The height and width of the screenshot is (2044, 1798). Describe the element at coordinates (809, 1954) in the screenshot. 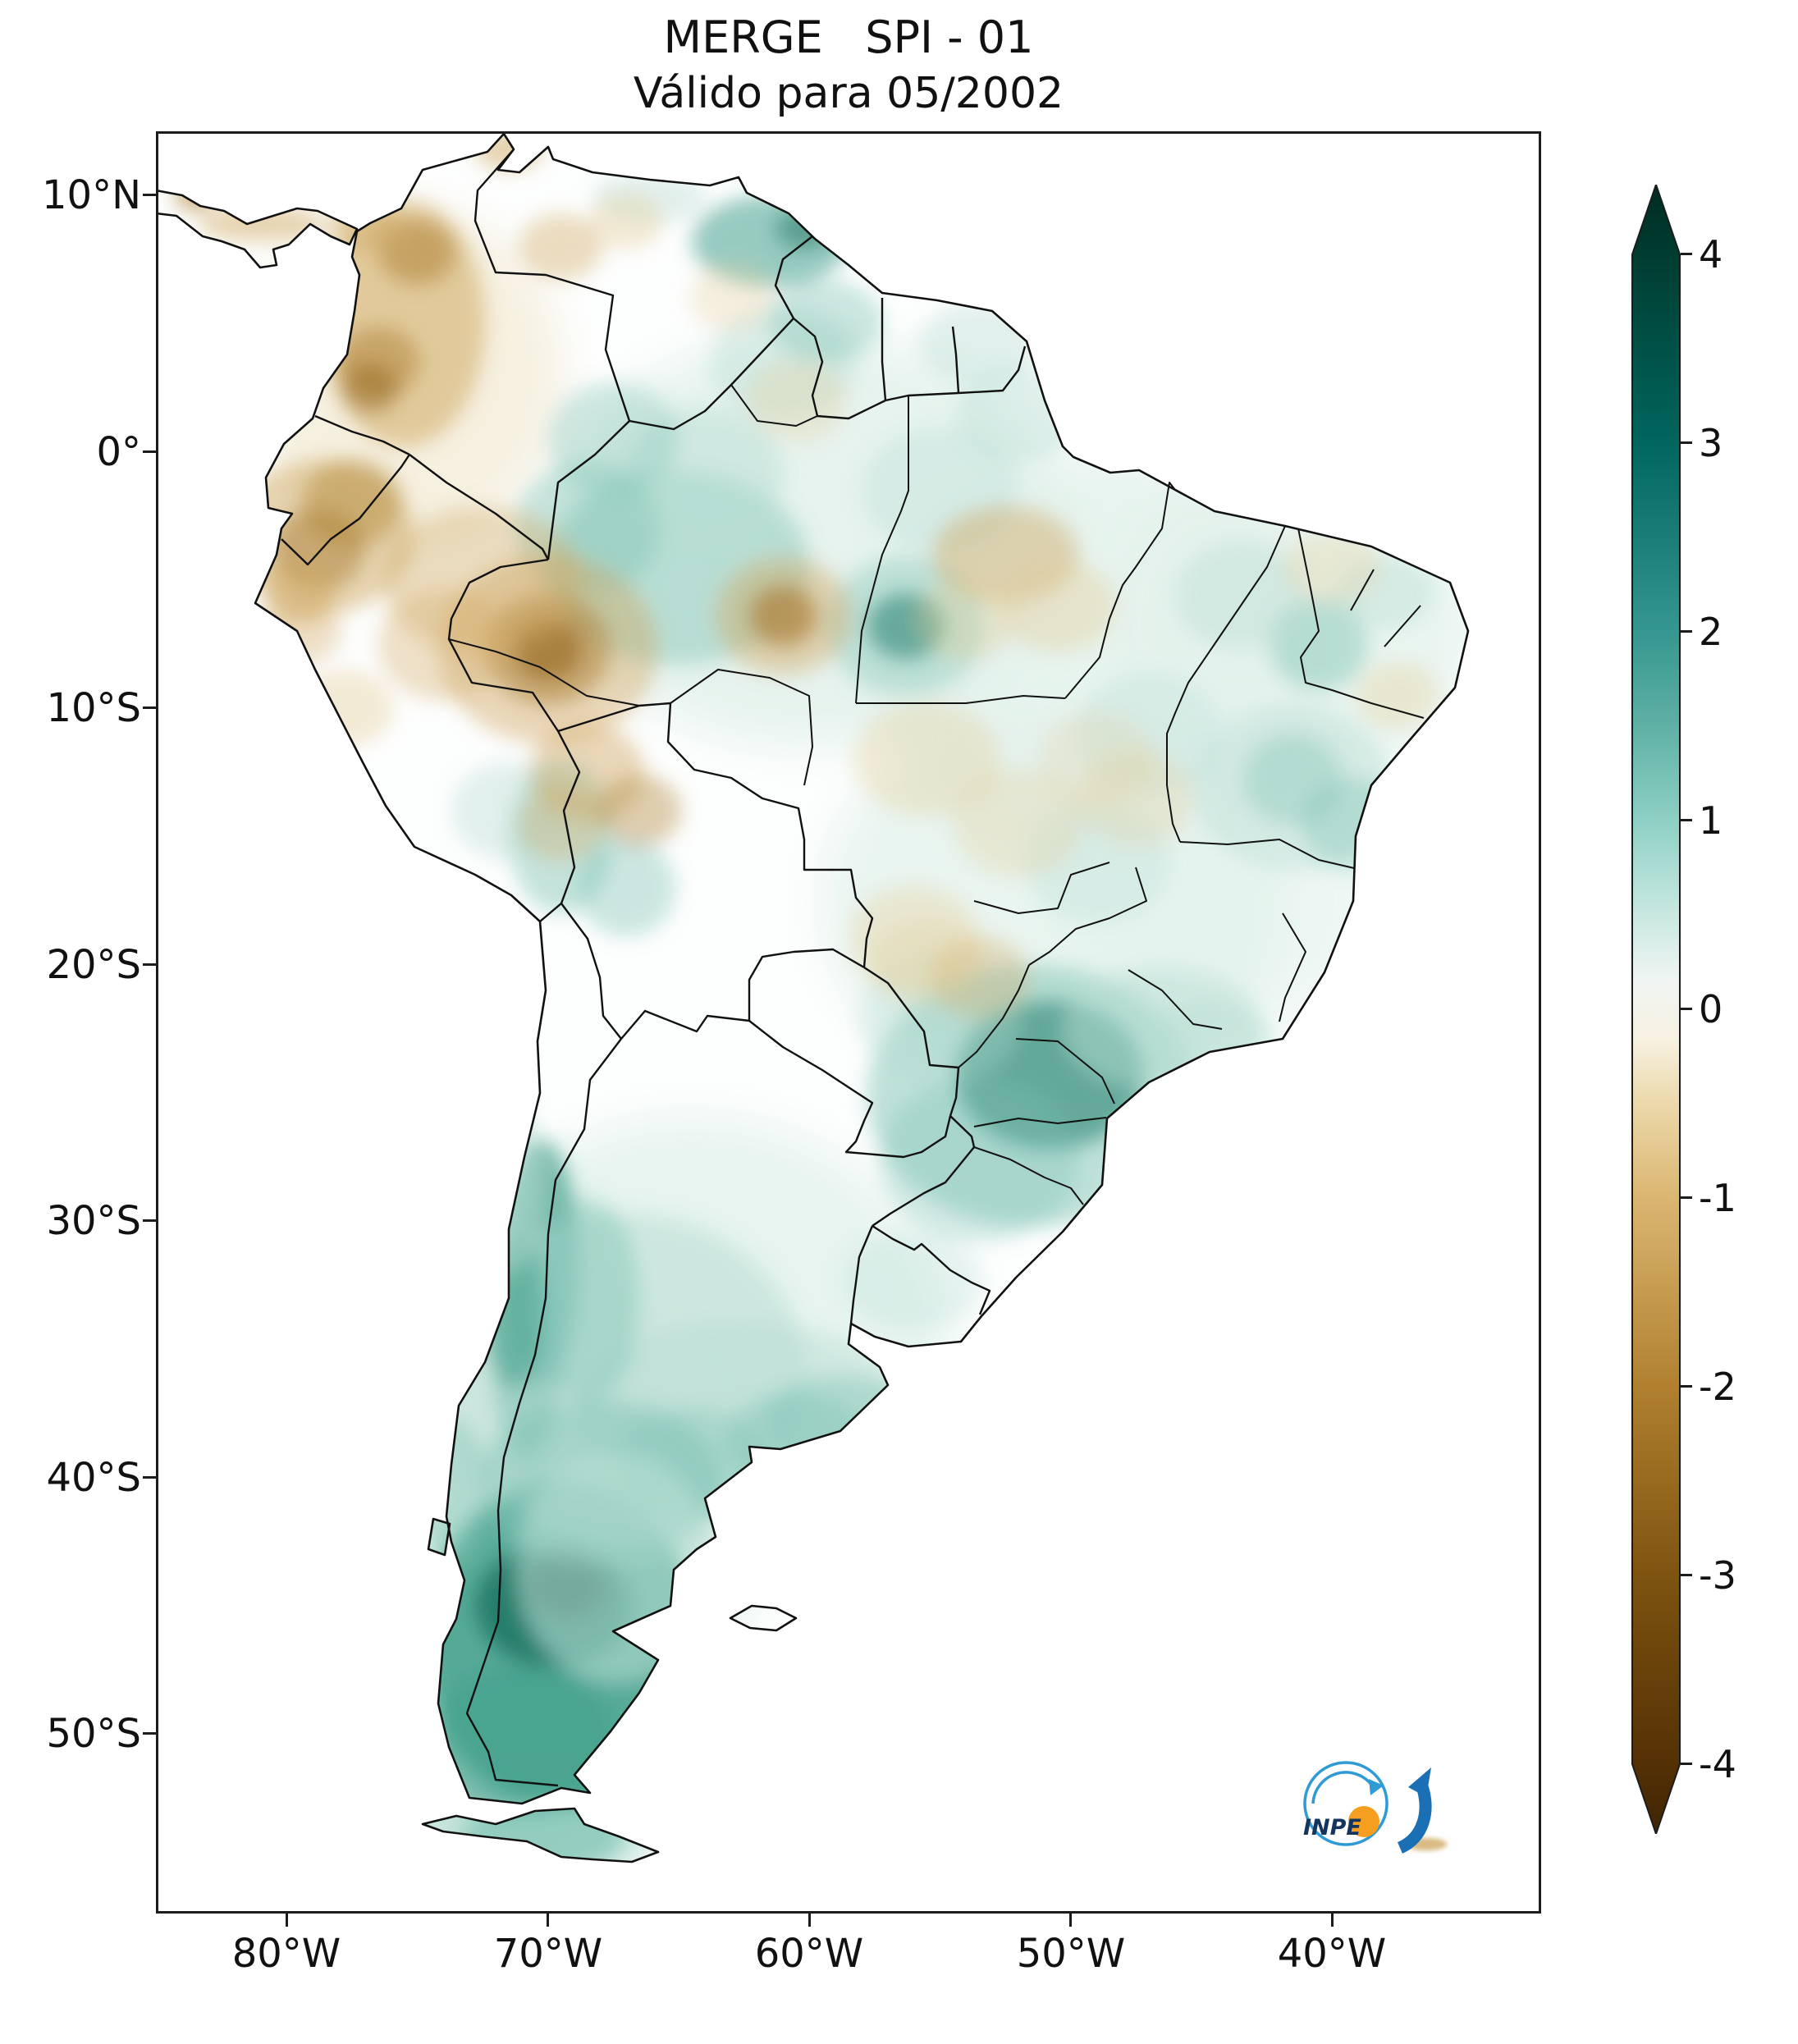

I see `x-tick-label-60w: 60°W` at that location.